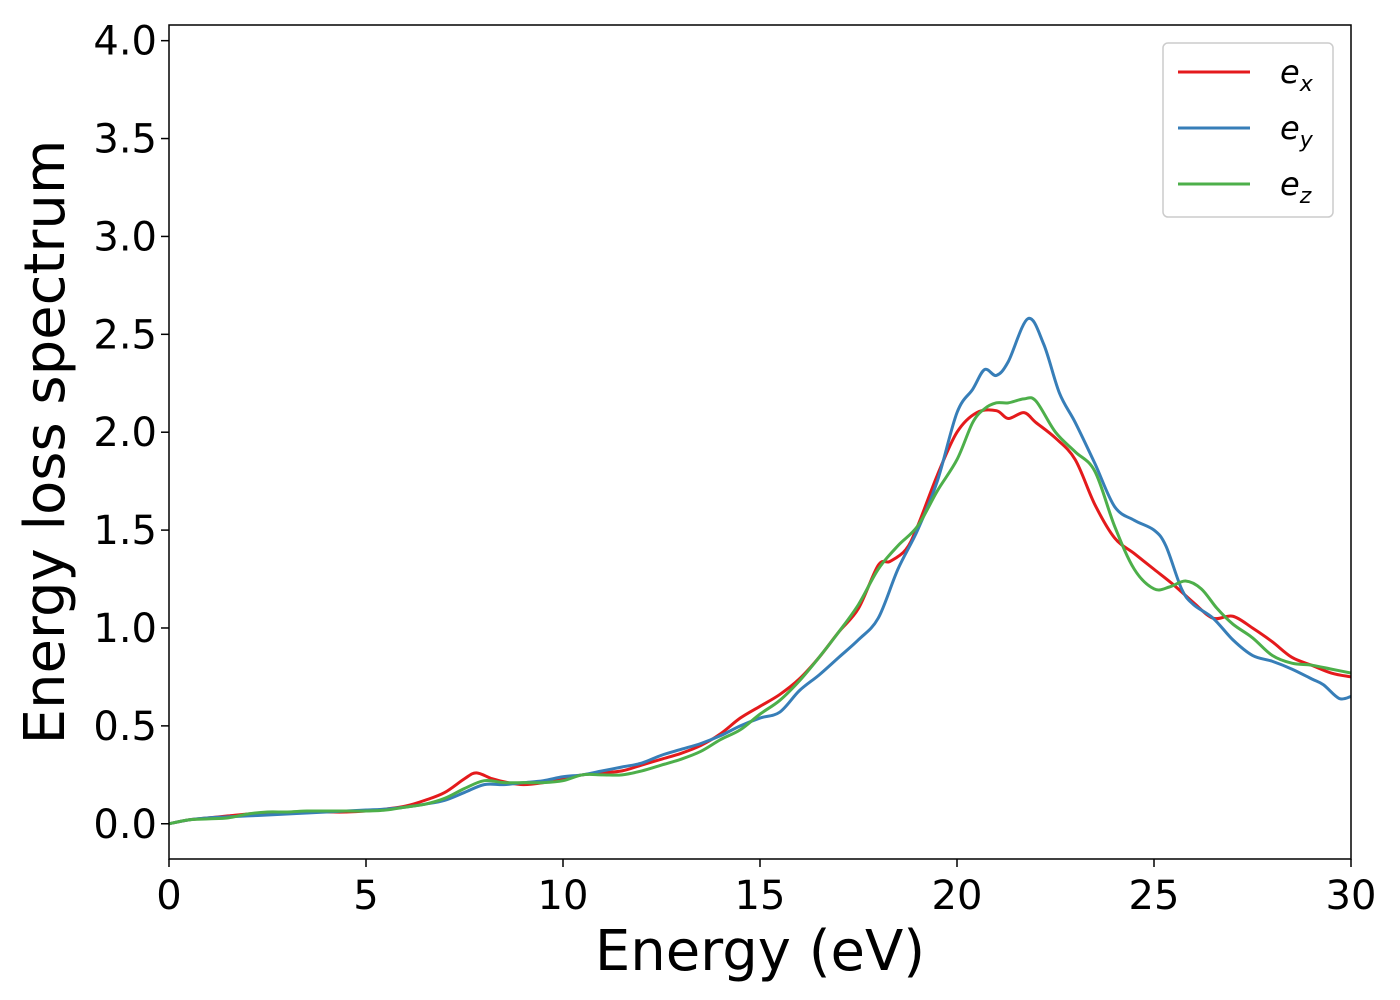 The width and height of the screenshot is (1400, 1000). I want to click on legend-label-subscript: z, so click(1305, 196).